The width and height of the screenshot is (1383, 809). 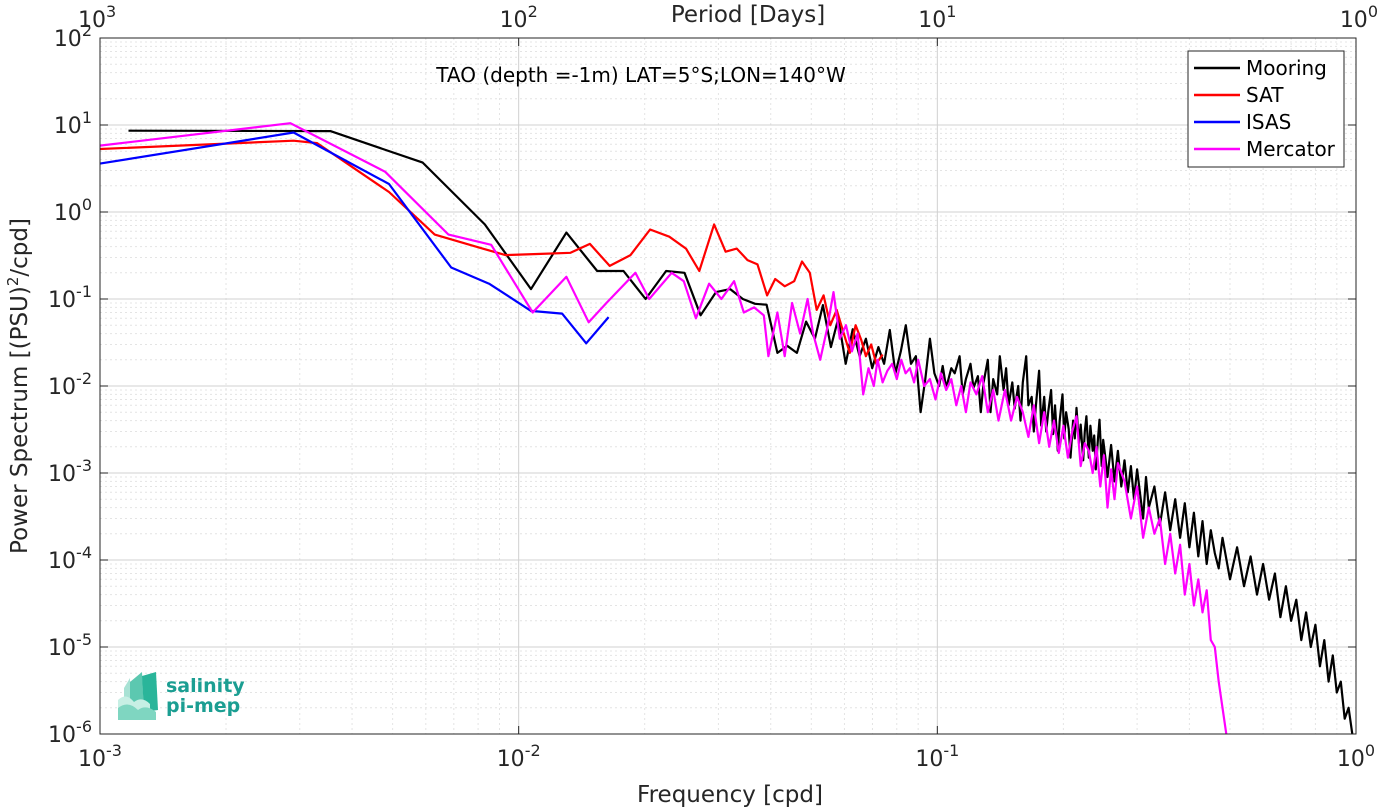 I want to click on y-axis-title-main: Power Spectrum [(PSU), so click(x=20, y=420).